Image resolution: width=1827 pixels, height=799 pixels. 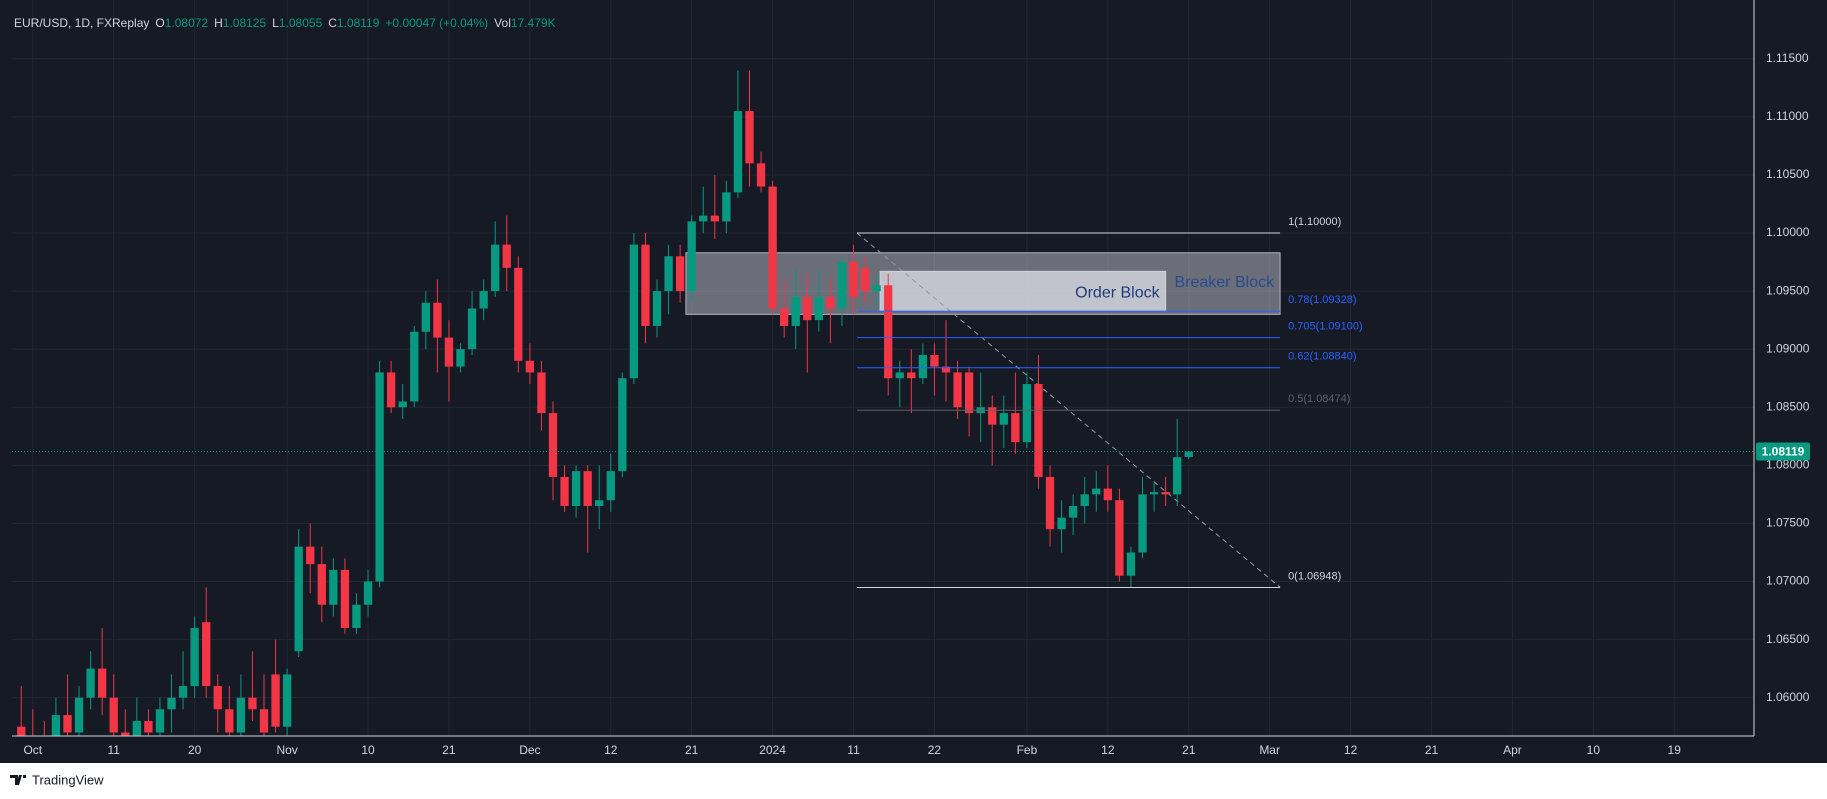 What do you see at coordinates (159, 23) in the screenshot?
I see `legend-key: O` at bounding box center [159, 23].